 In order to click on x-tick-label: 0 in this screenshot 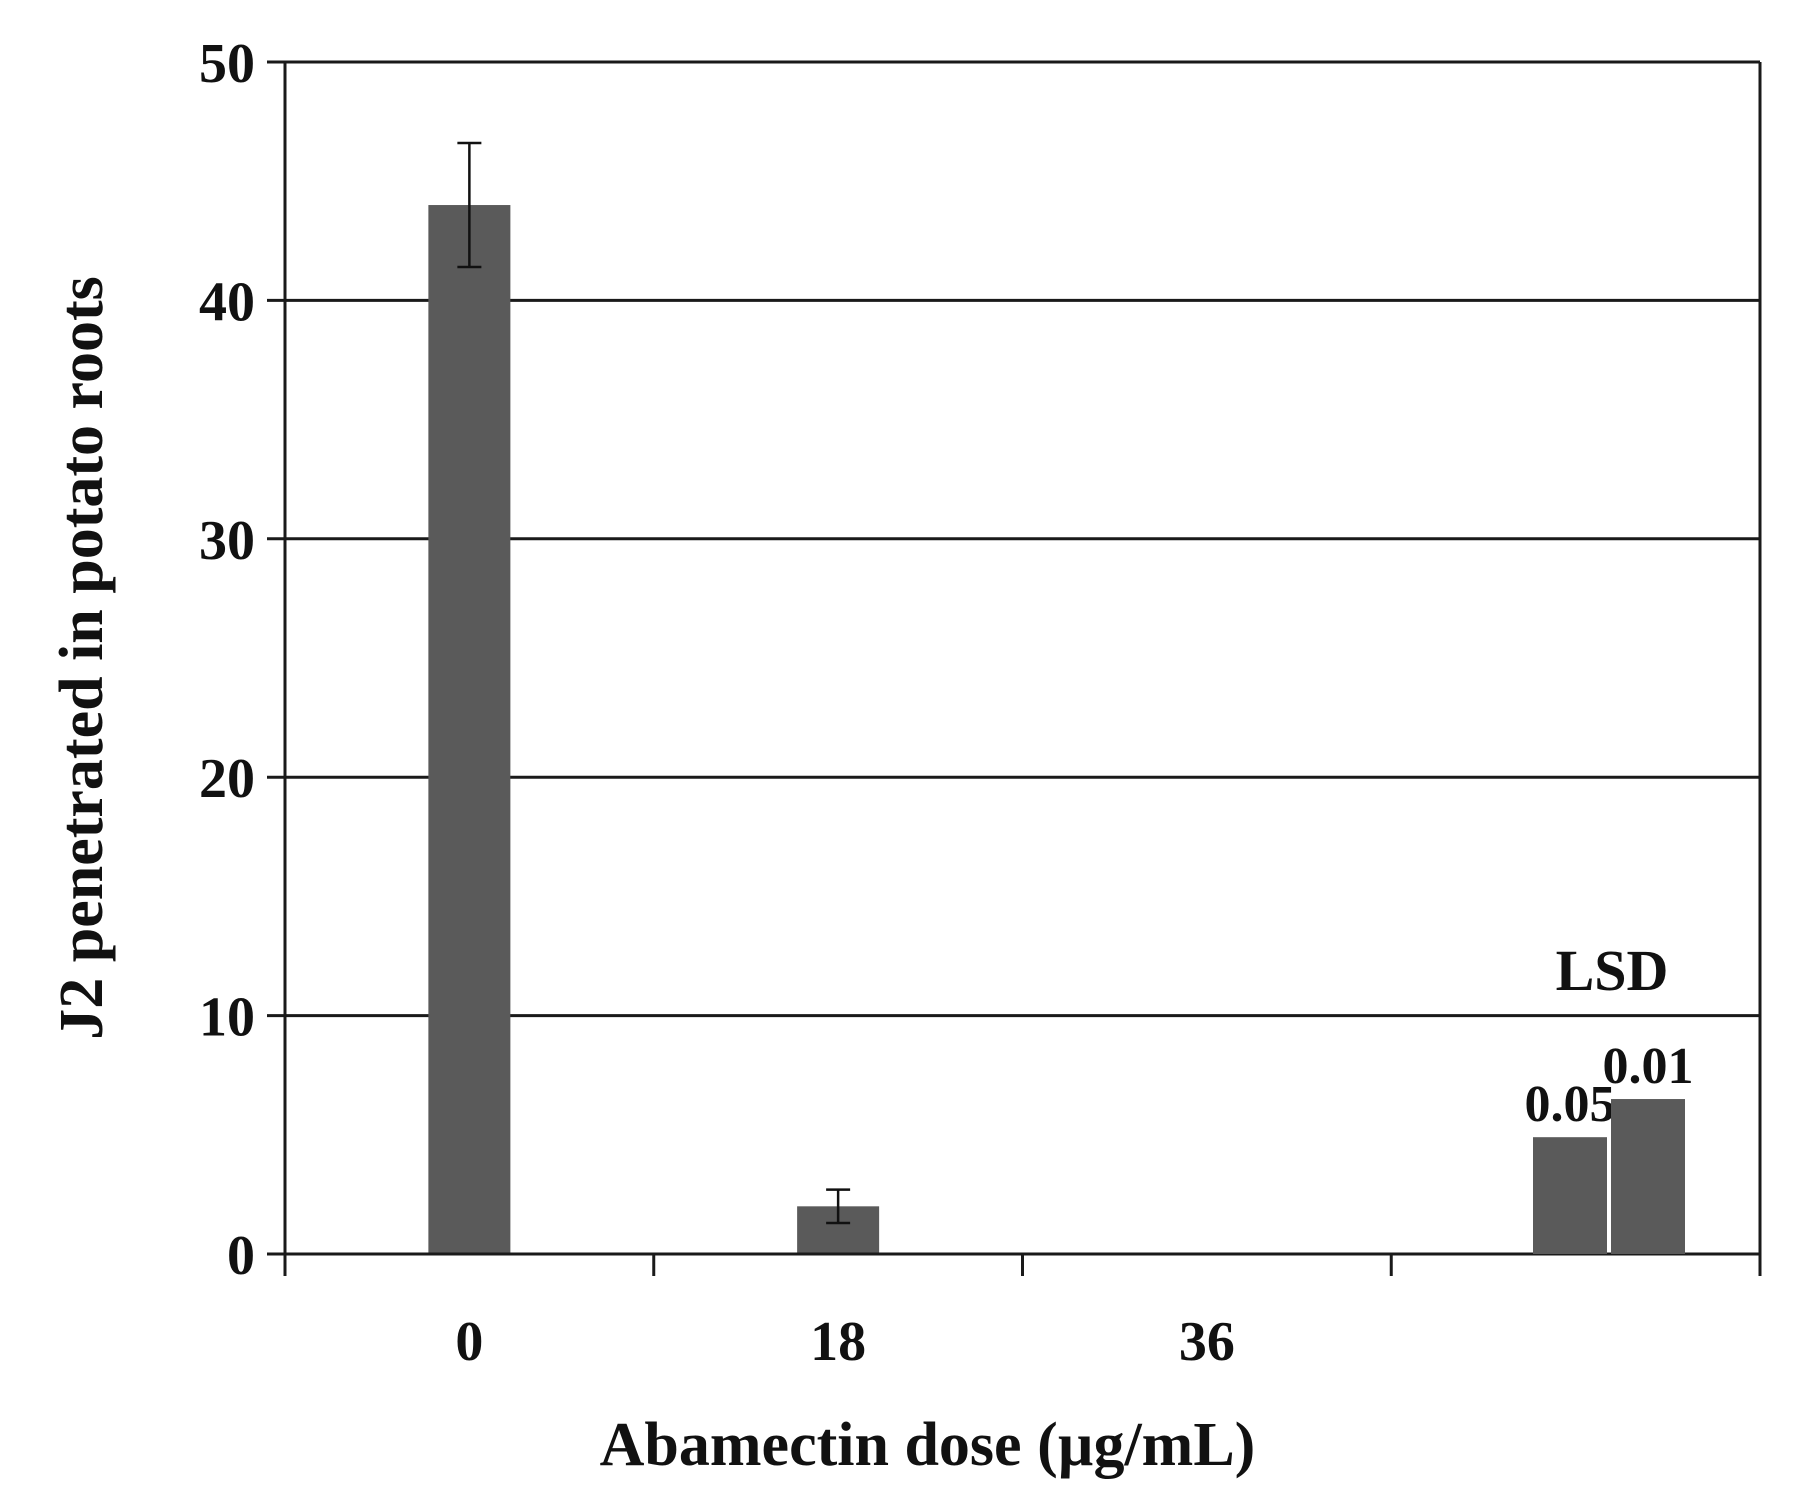, I will do `click(469, 1342)`.